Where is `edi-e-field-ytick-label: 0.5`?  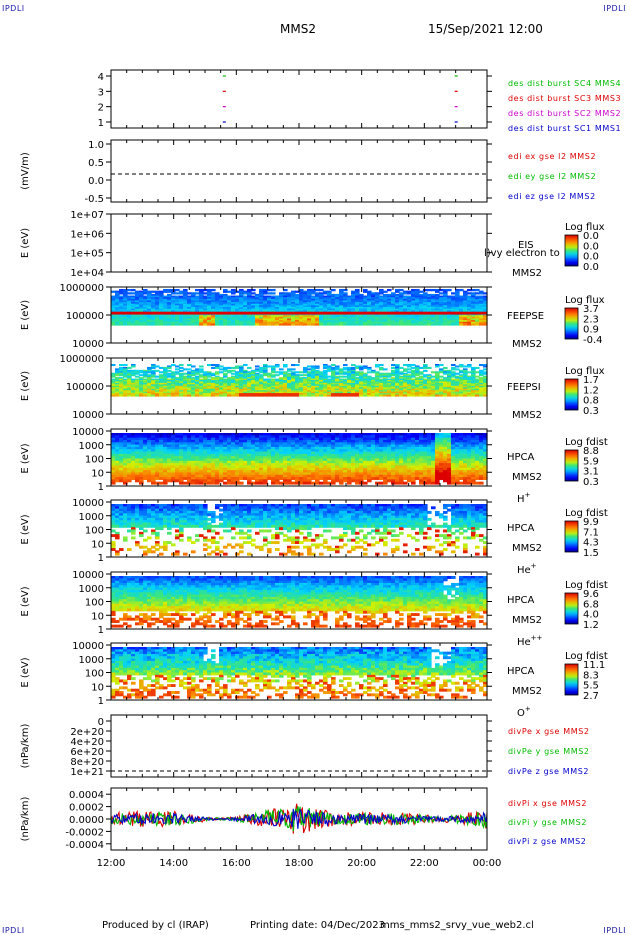 edi-e-field-ytick-label: 0.5 is located at coordinates (96, 163).